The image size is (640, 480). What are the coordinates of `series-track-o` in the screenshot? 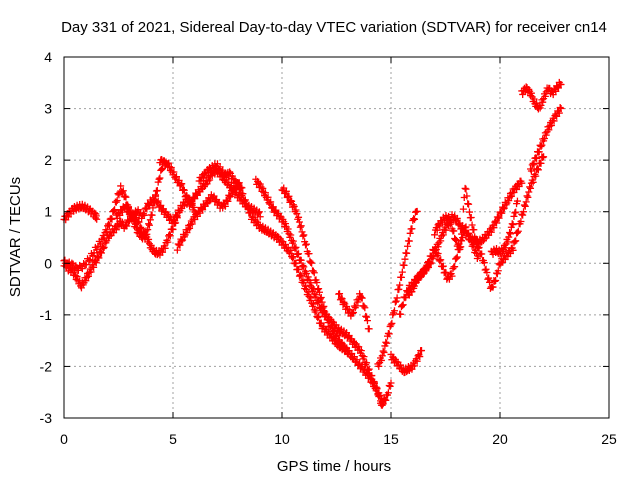 It's located at (489, 222).